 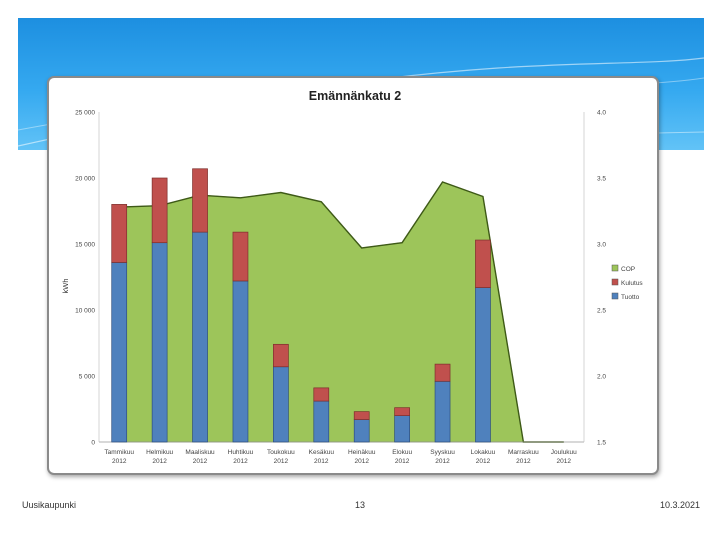 What do you see at coordinates (632, 283) in the screenshot?
I see `legend-label-kulutus: Kulutus` at bounding box center [632, 283].